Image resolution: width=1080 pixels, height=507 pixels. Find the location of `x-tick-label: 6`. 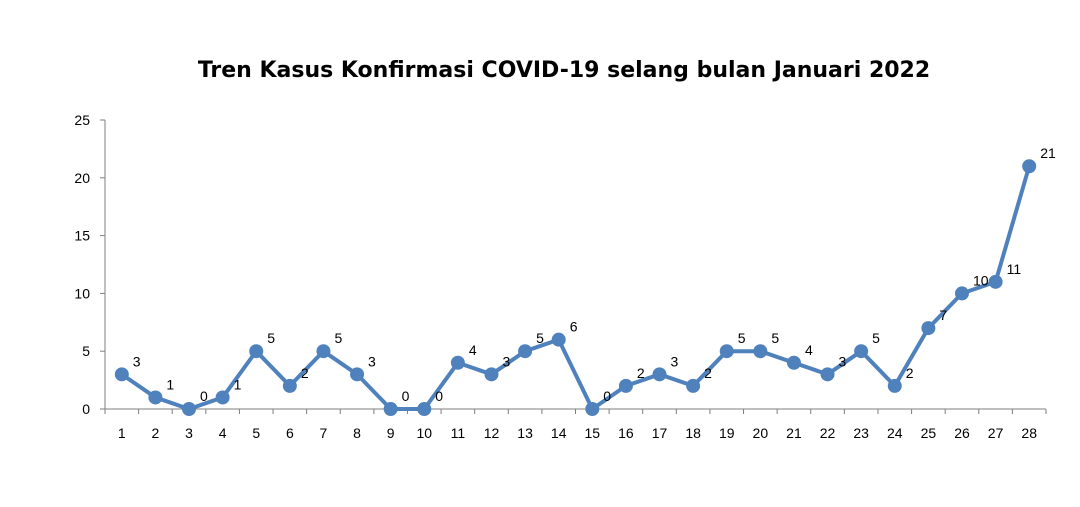

x-tick-label: 6 is located at coordinates (290, 433).